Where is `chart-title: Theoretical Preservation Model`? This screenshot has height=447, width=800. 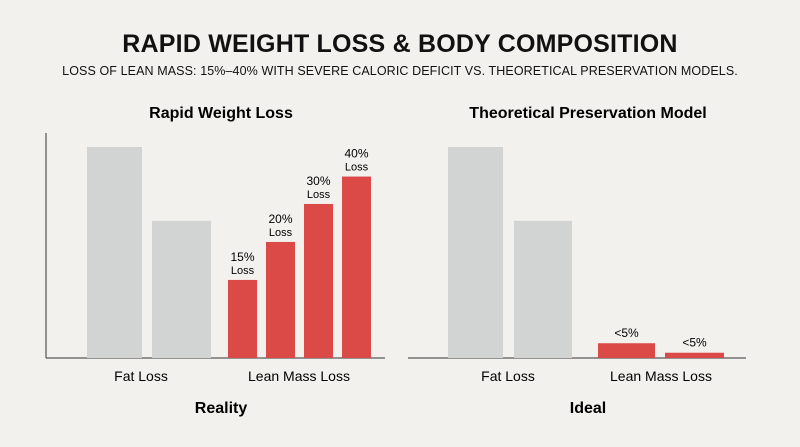 chart-title: Theoretical Preservation Model is located at coordinates (587, 113).